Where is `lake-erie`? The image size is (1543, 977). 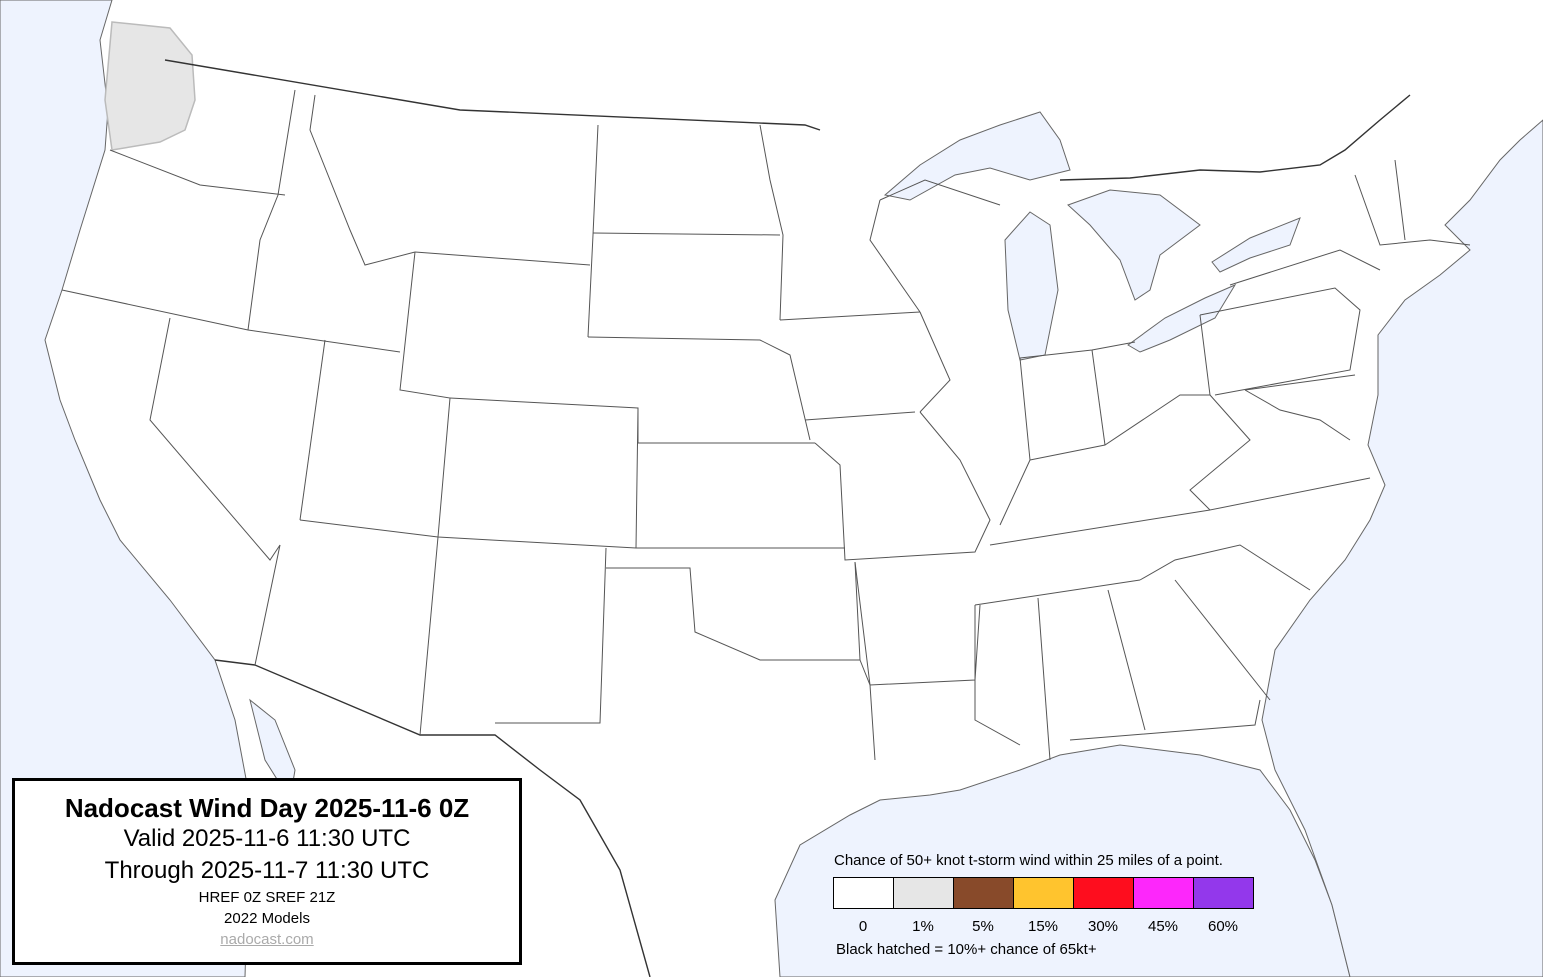 lake-erie is located at coordinates (1182, 318).